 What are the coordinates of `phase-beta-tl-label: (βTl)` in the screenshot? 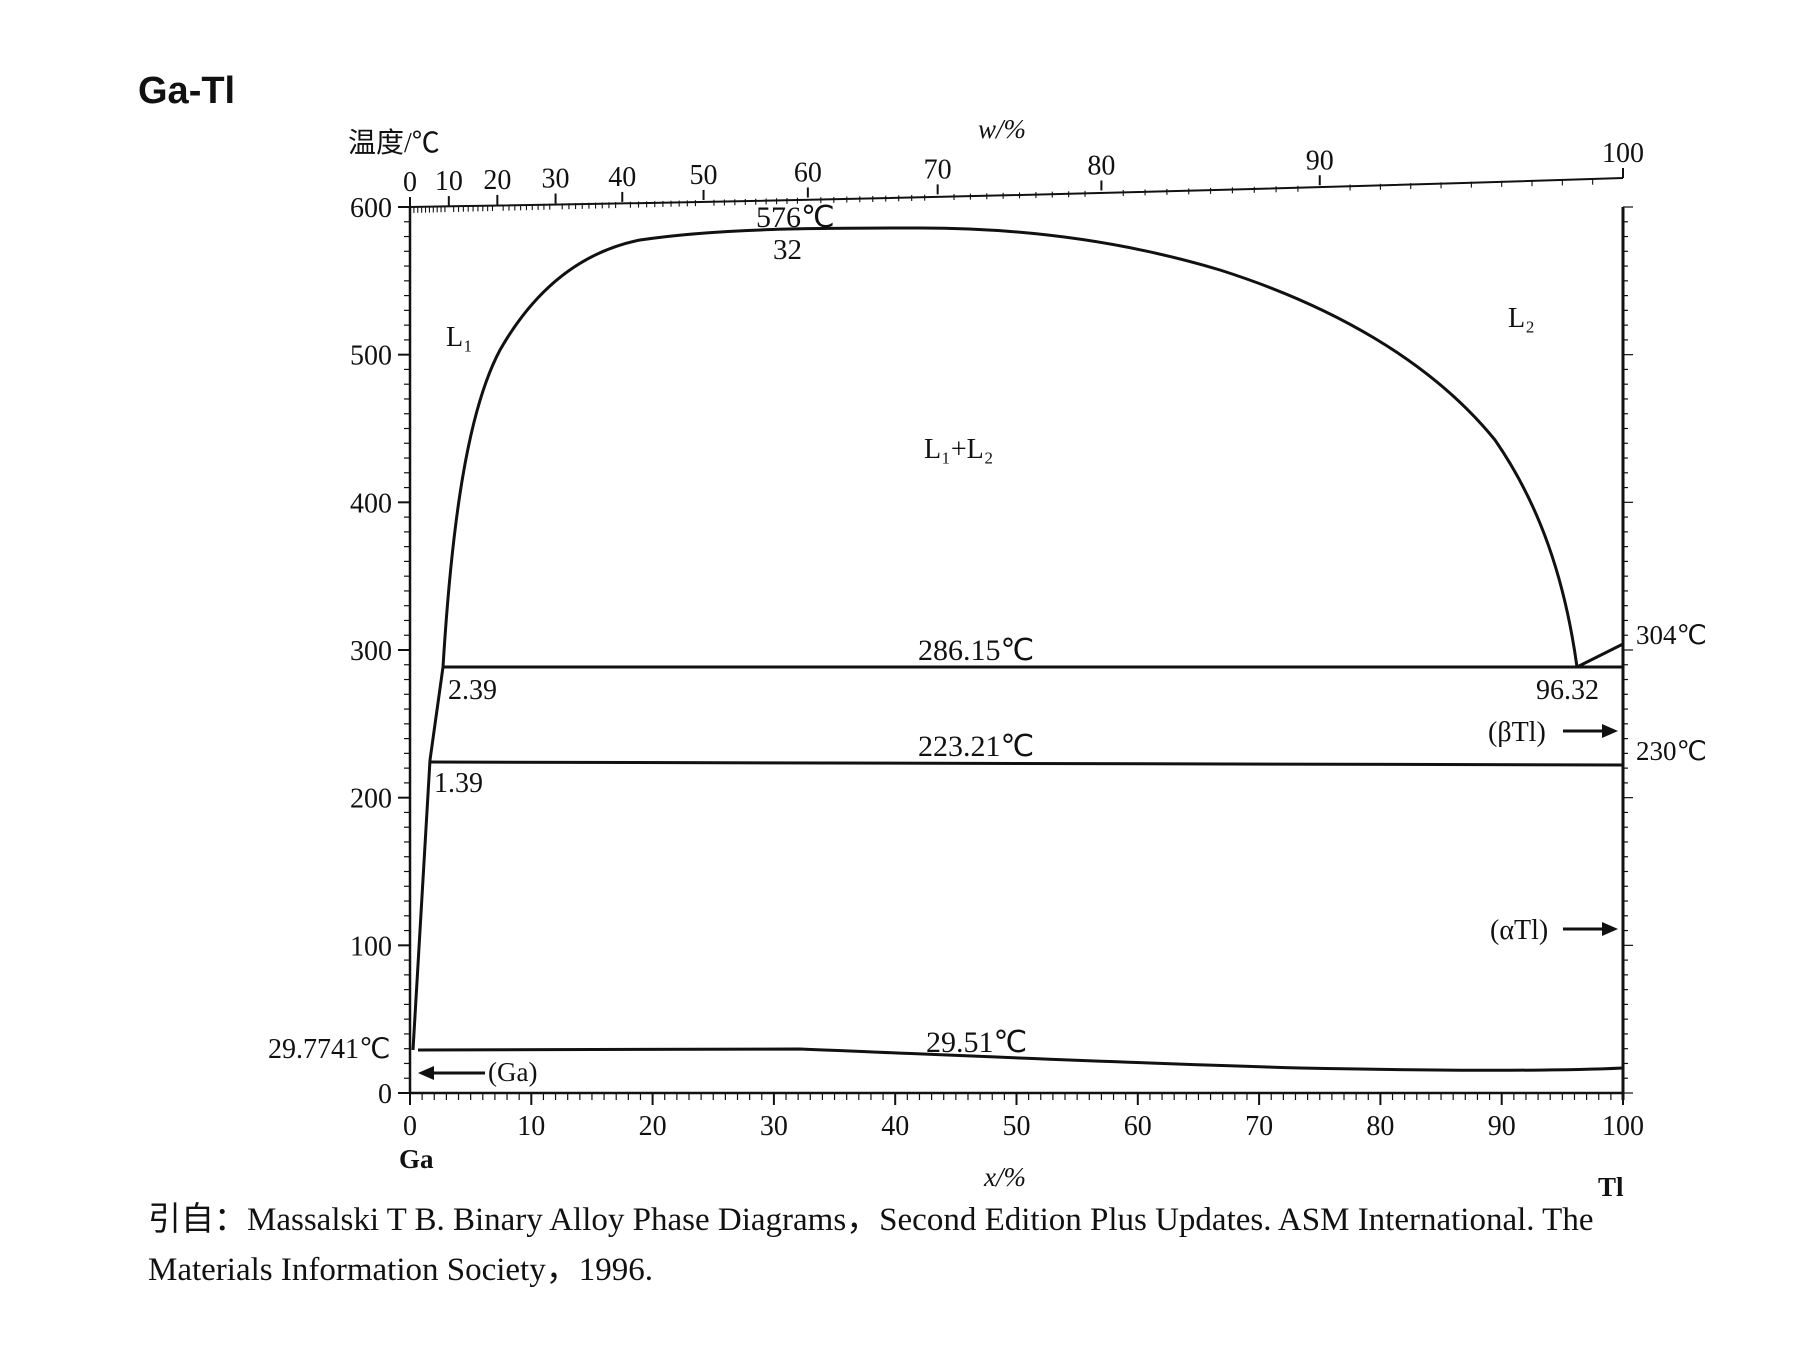 It's located at (1517, 732).